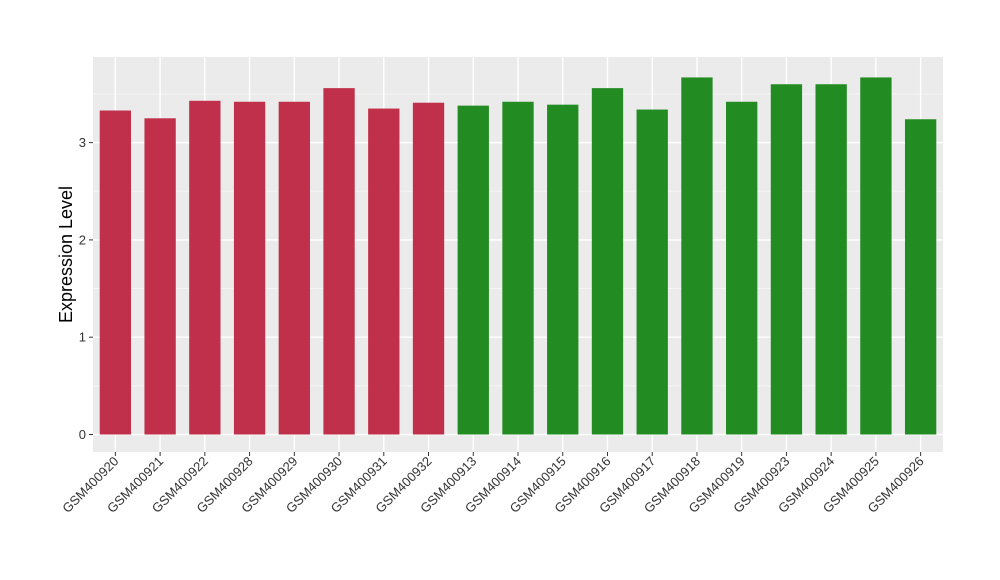 This screenshot has width=1000, height=580. I want to click on y-tick-label: 2, so click(82, 239).